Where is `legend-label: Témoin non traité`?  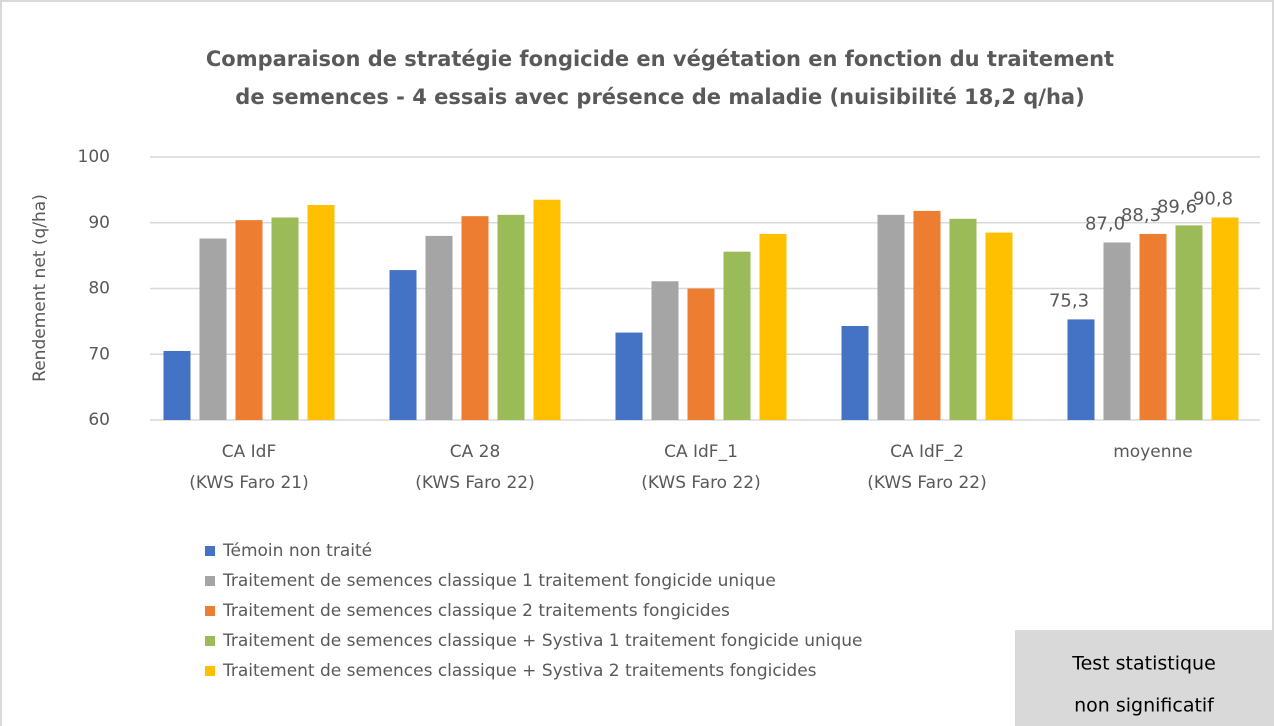 legend-label: Témoin non traité is located at coordinates (297, 551).